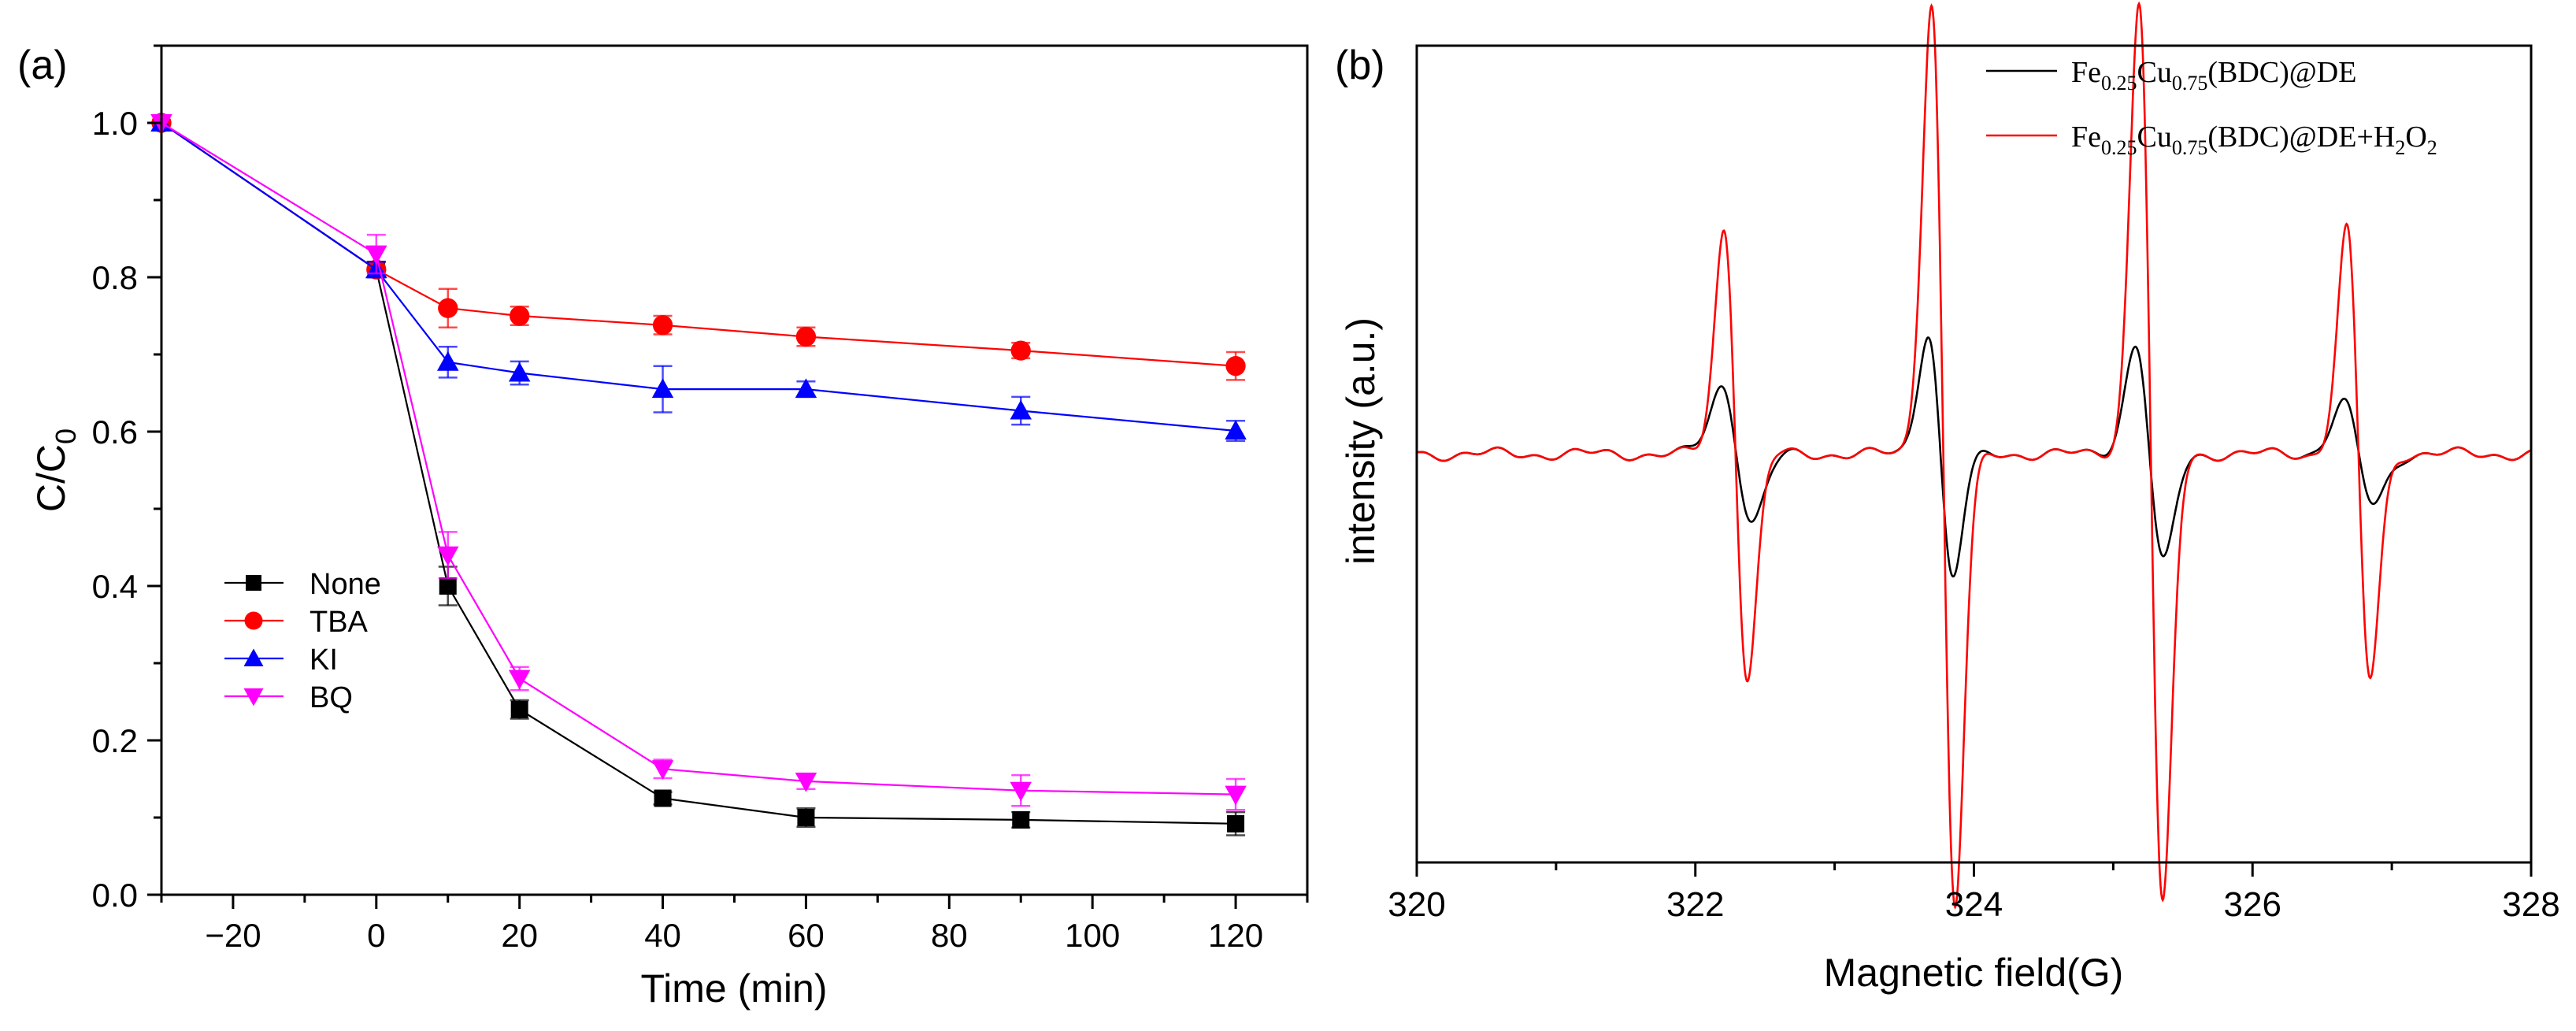  Describe the element at coordinates (339, 622) in the screenshot. I see `legend-label: TBA` at that location.